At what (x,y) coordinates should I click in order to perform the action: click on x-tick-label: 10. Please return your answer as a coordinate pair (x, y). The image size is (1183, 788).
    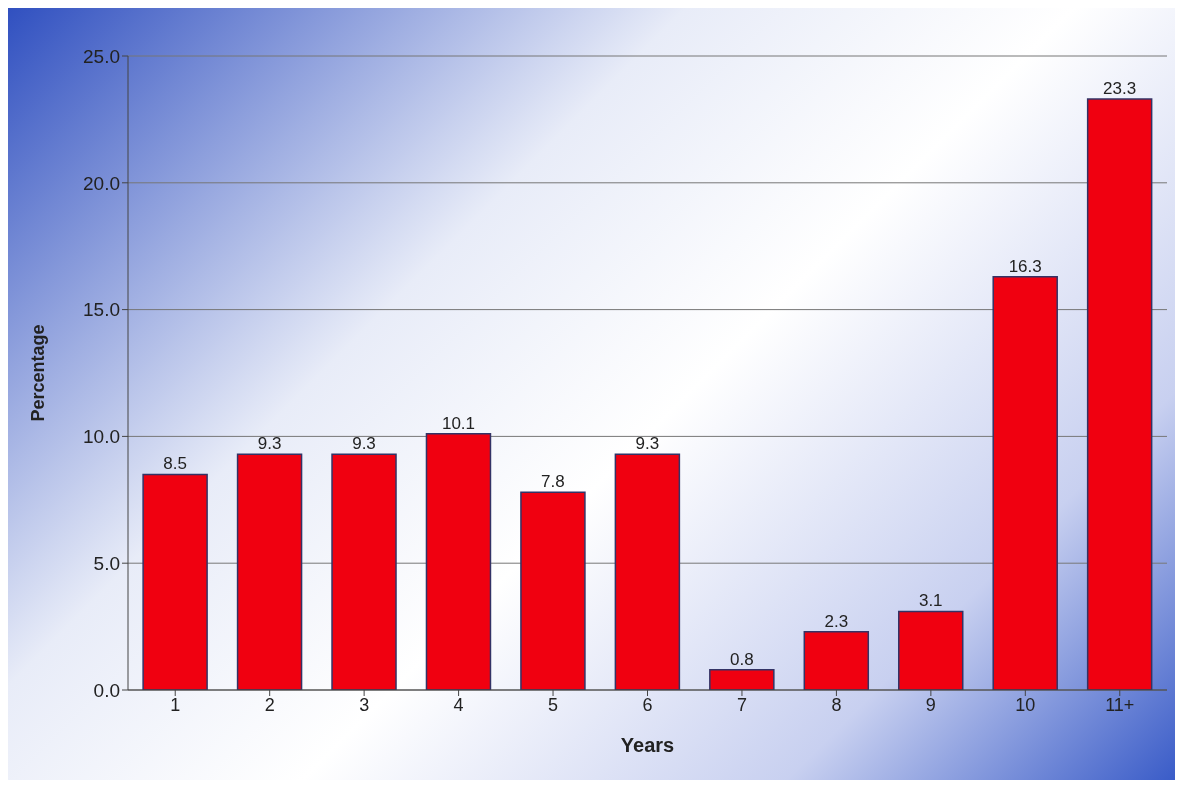
    Looking at the image, I should click on (1025, 704).